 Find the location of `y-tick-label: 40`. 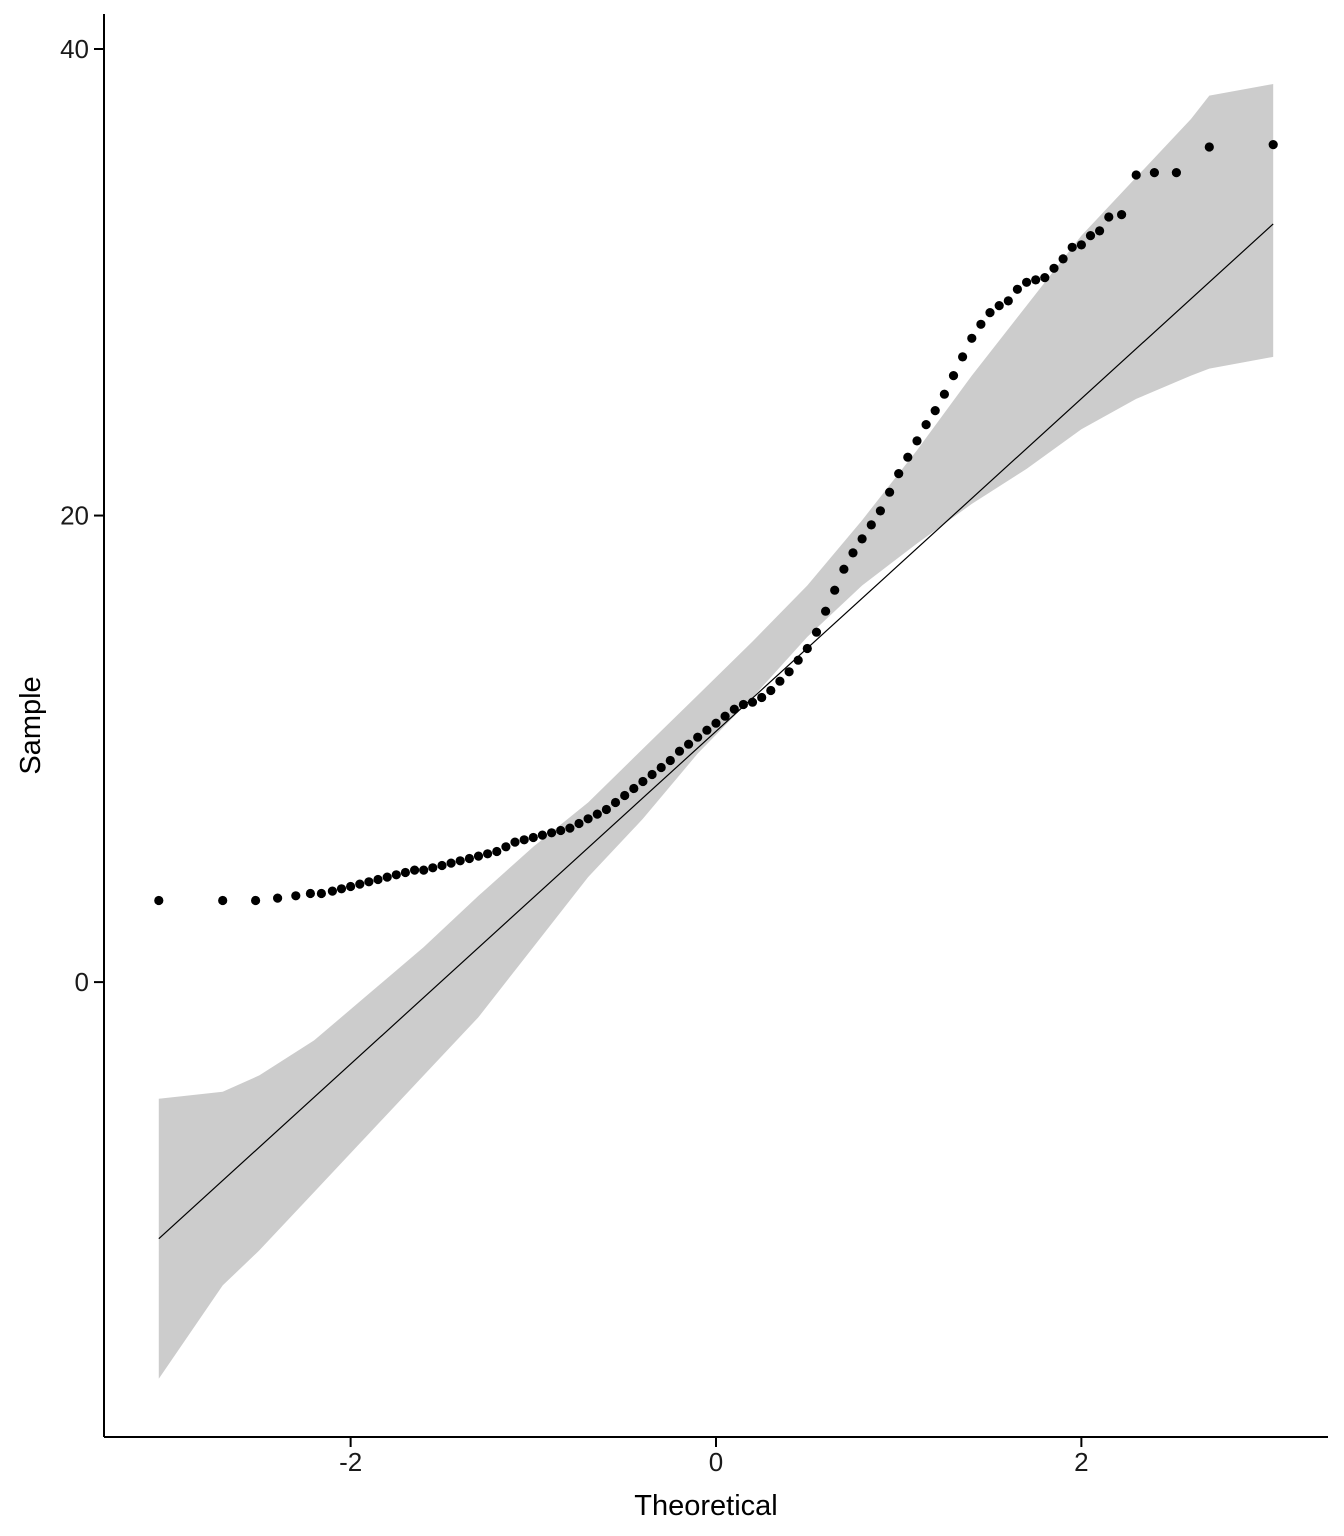

y-tick-label: 40 is located at coordinates (74, 49).